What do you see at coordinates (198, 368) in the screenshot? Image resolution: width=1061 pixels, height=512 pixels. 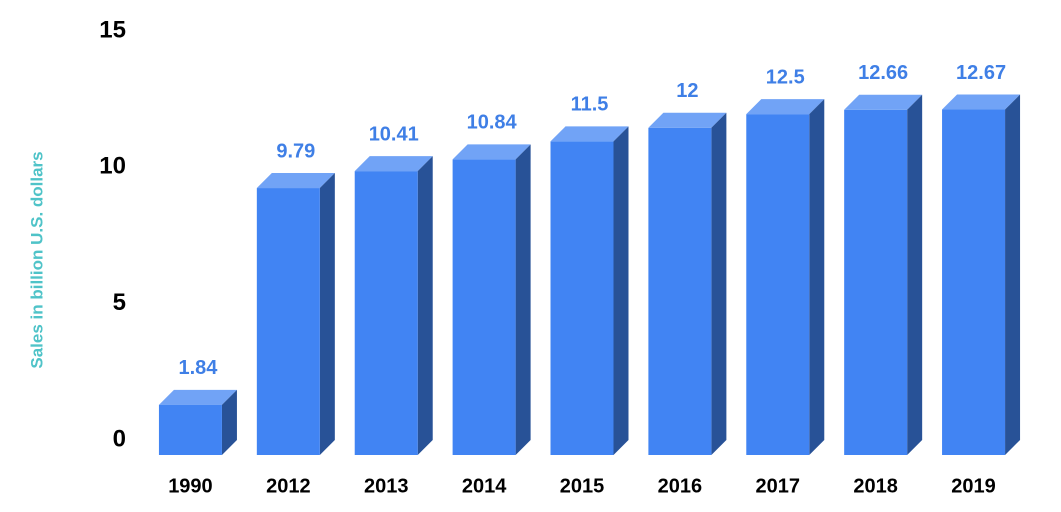 I see `value-label: 1.84` at bounding box center [198, 368].